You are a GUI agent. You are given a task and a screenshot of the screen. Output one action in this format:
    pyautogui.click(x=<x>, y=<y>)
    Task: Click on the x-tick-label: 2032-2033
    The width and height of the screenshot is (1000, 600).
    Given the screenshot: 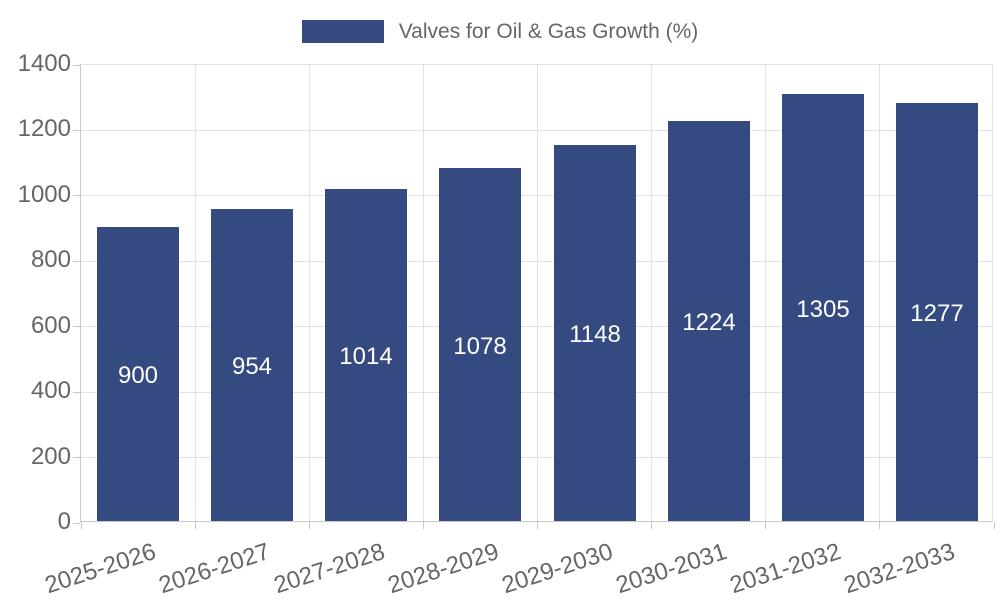 What is the action you would take?
    pyautogui.click(x=899, y=569)
    